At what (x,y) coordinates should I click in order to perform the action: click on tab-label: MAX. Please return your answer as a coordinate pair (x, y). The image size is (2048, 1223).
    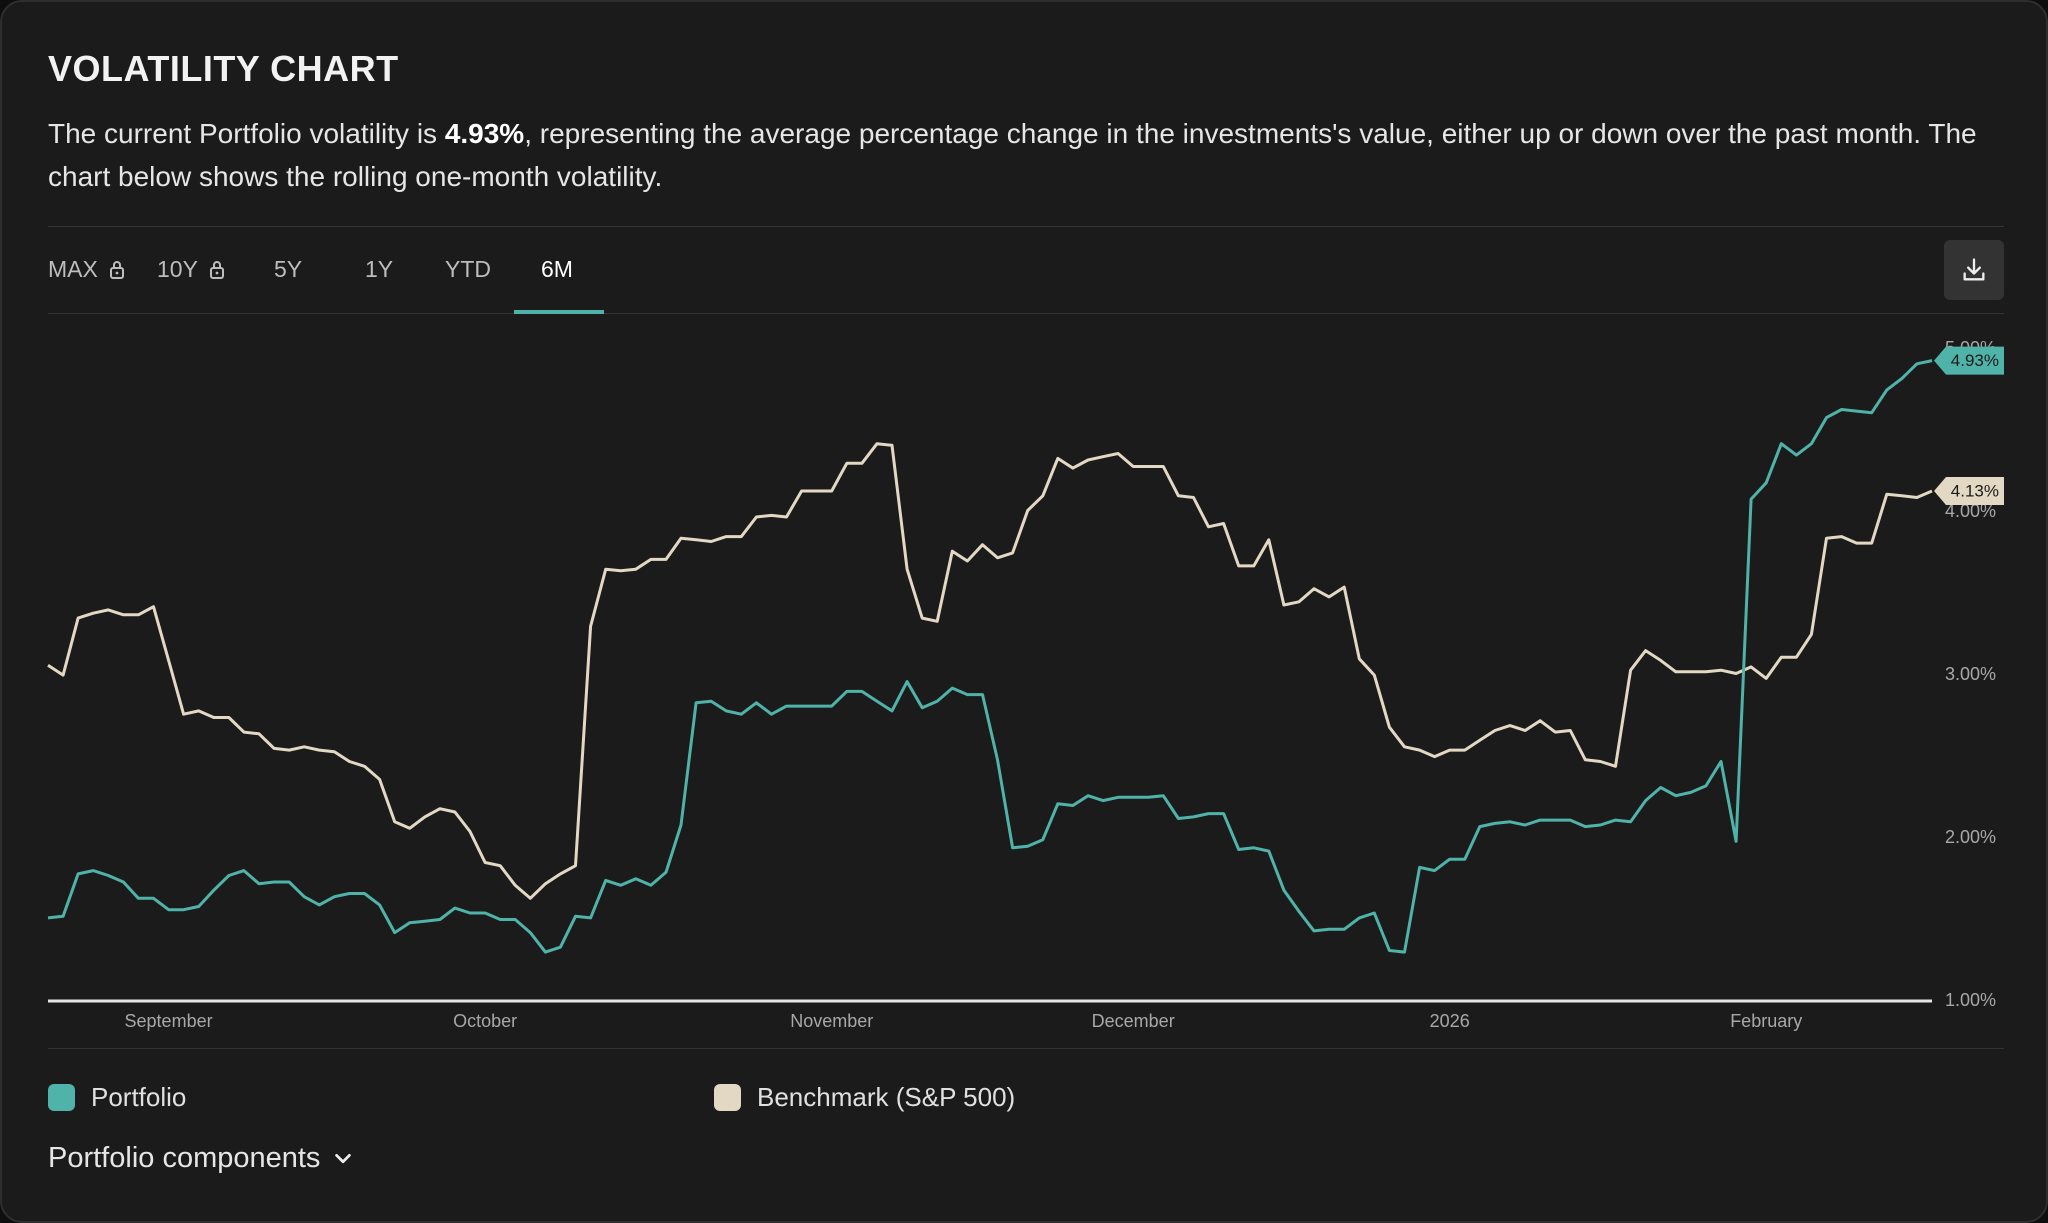
    Looking at the image, I should click on (73, 269).